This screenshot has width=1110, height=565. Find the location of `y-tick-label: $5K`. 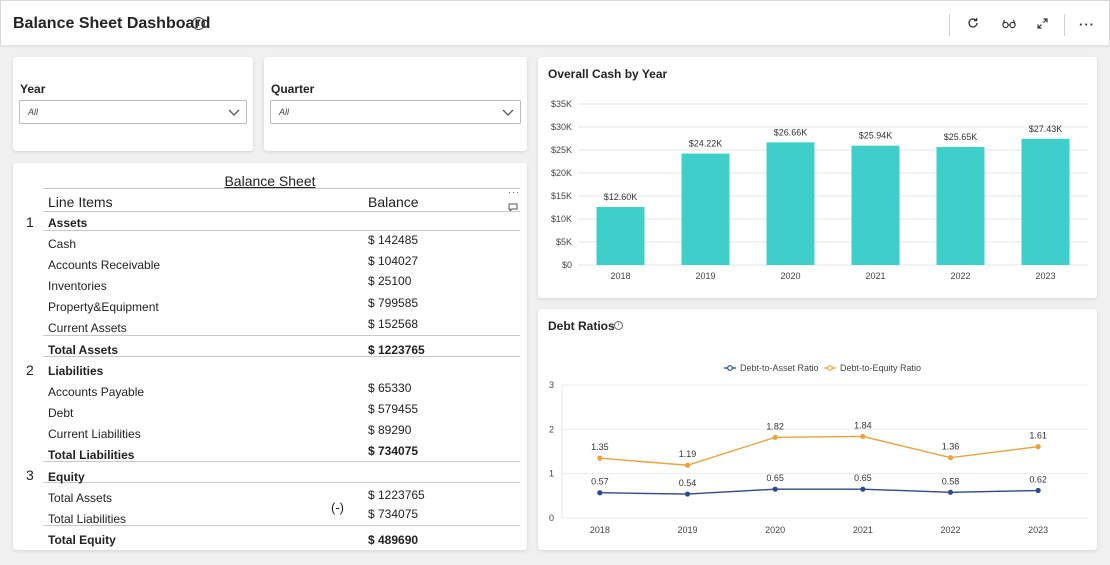

y-tick-label: $5K is located at coordinates (564, 242).